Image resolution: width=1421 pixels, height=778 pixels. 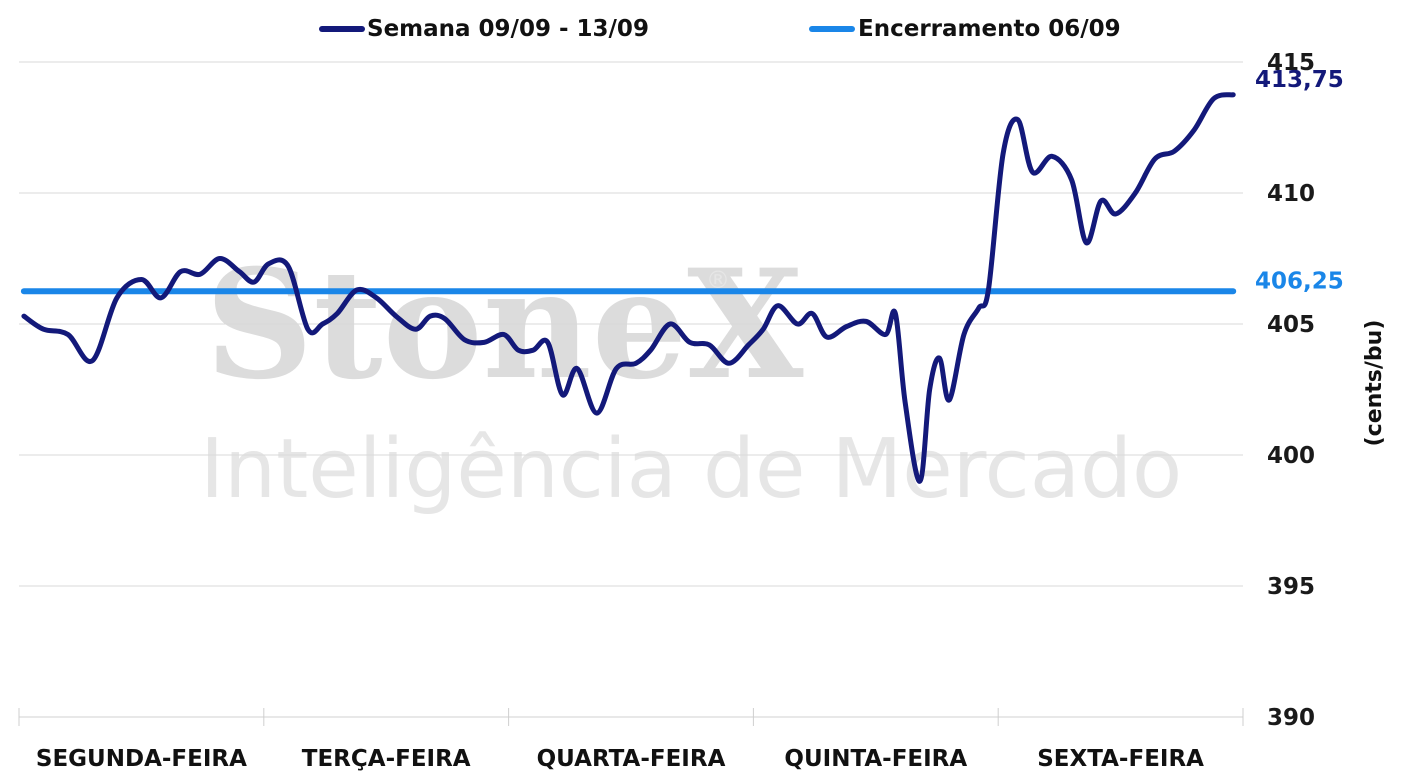 What do you see at coordinates (1291, 718) in the screenshot?
I see `y-tick-label-390: 390` at bounding box center [1291, 718].